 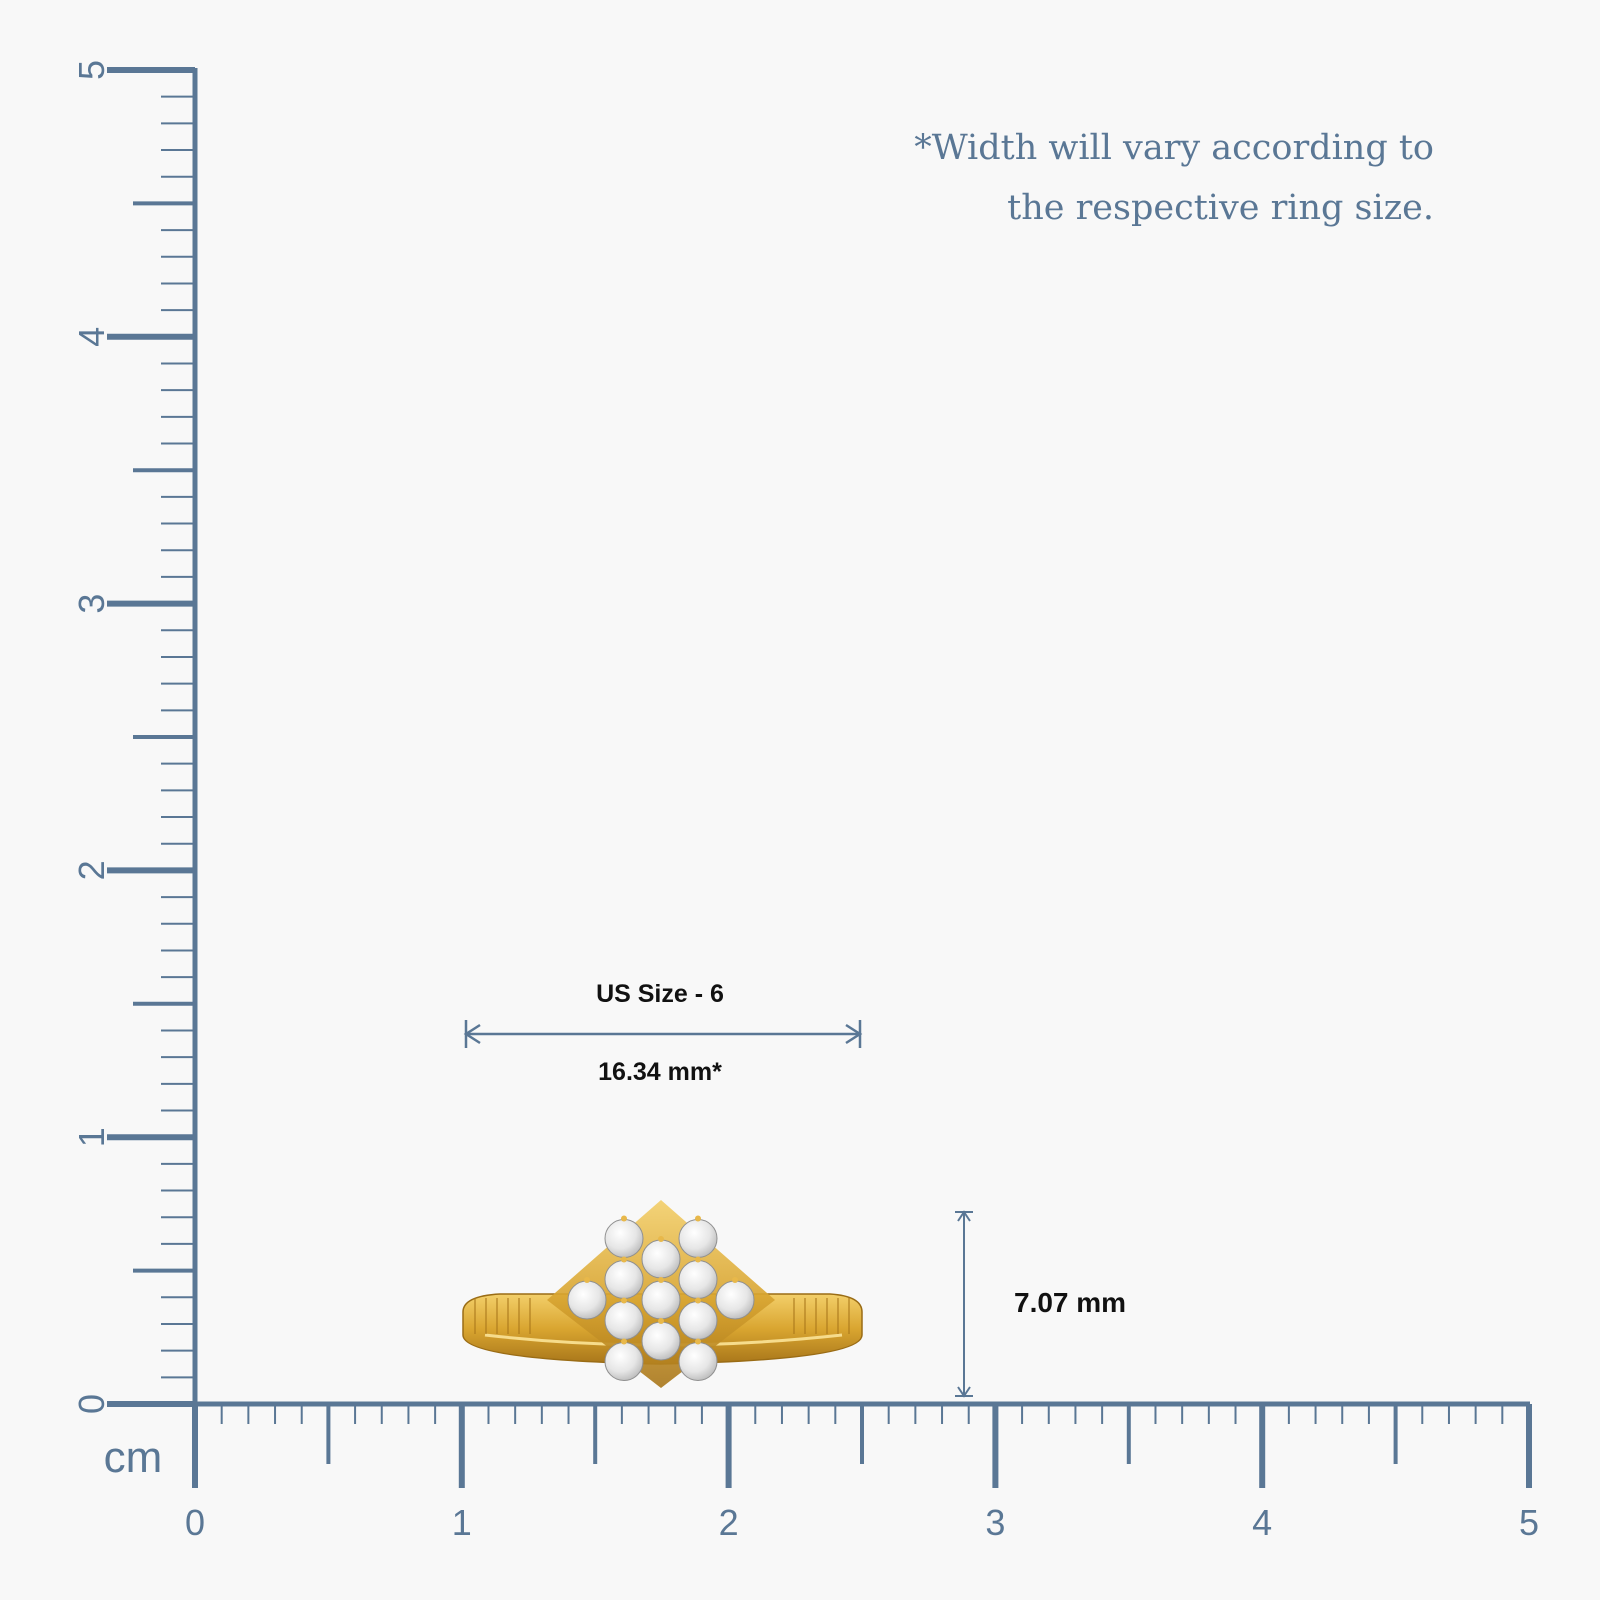 I want to click on bottom-ruler, so click(x=820, y=1444).